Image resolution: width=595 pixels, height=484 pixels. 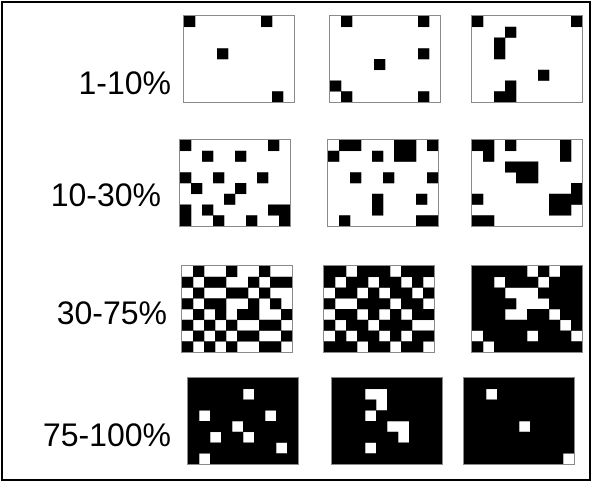 What do you see at coordinates (106, 435) in the screenshot?
I see `row-label-75-100: 75-100%` at bounding box center [106, 435].